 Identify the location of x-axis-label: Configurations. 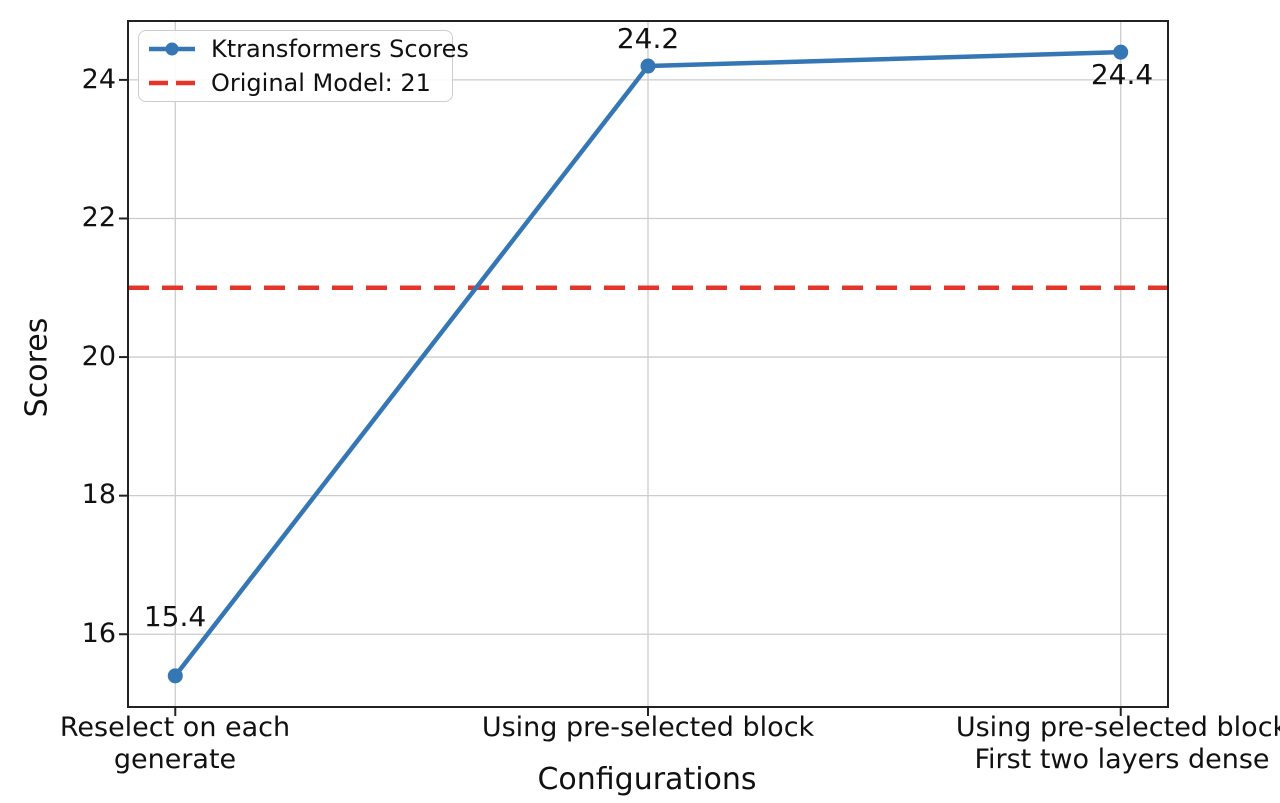
(647, 779).